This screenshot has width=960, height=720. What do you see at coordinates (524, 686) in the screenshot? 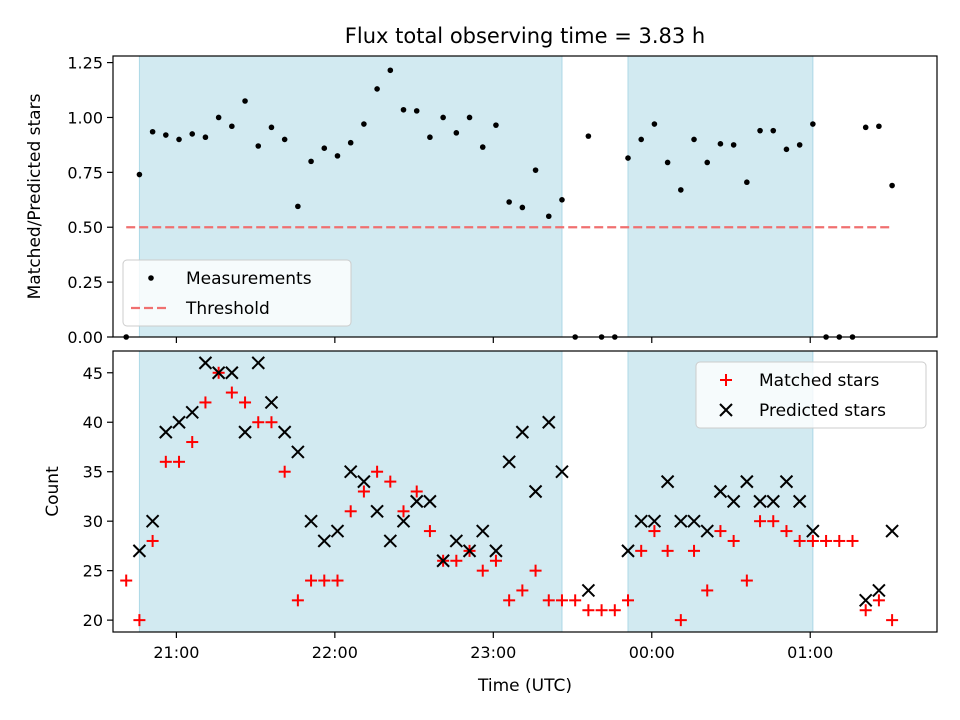
I see `time-x-axis-label: Time (UTC)` at bounding box center [524, 686].